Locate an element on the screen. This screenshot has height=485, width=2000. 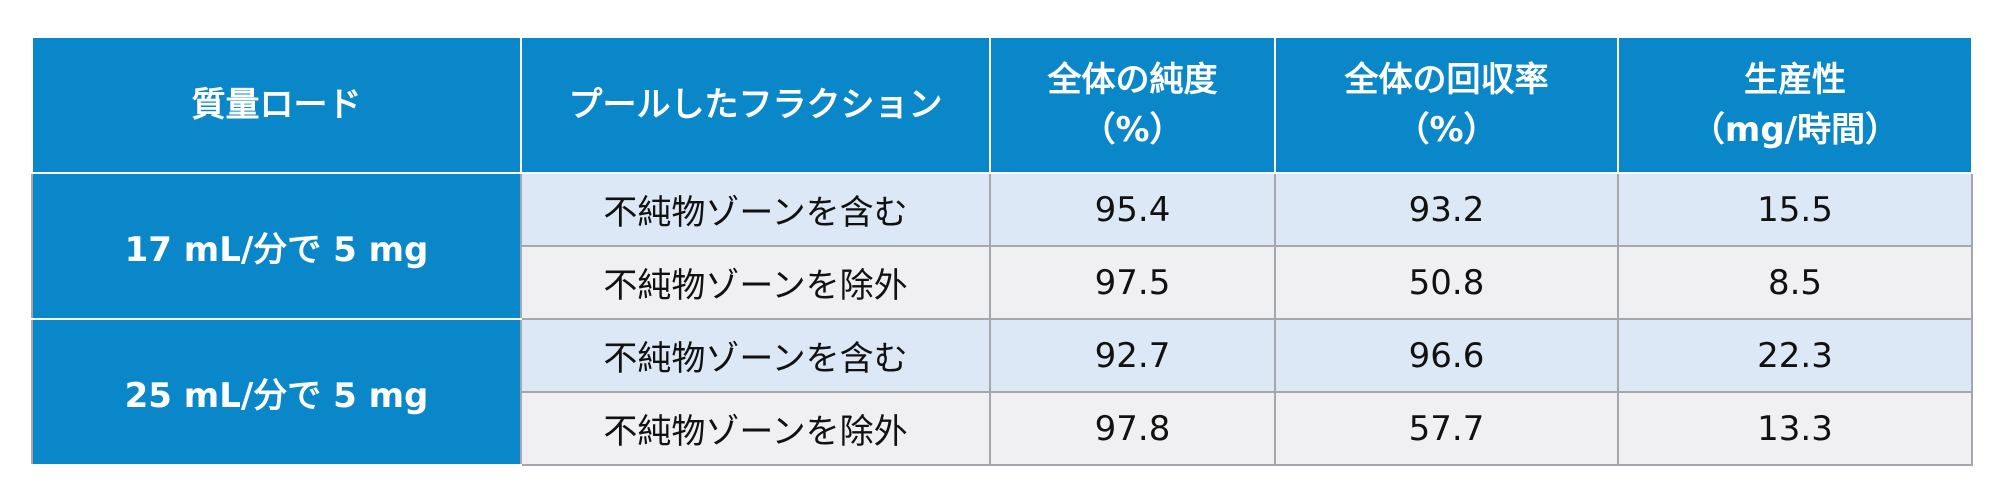
header-text: 全体の純度 is located at coordinates (1132, 80).